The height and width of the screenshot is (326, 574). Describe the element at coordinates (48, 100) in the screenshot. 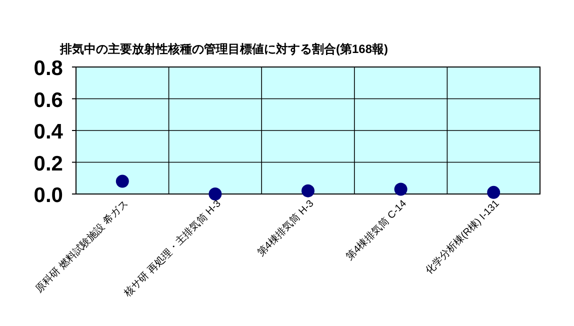

I see `y-tick-label: 0.6` at that location.